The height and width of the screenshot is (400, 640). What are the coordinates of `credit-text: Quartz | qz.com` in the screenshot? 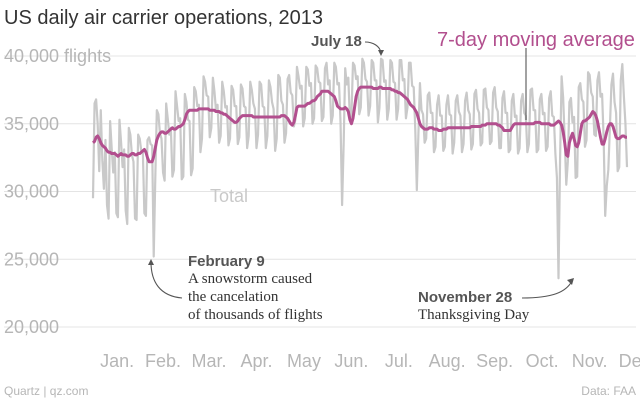 It's located at (46, 391).